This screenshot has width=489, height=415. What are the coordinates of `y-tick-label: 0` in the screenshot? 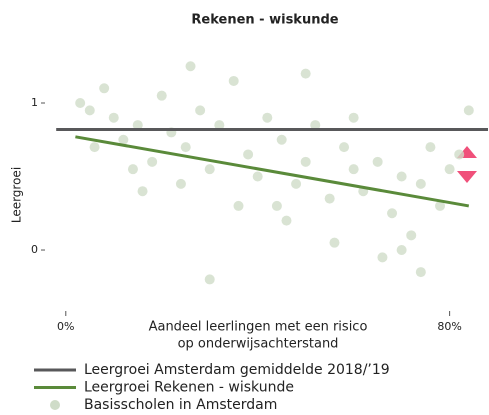 It's located at (34, 249).